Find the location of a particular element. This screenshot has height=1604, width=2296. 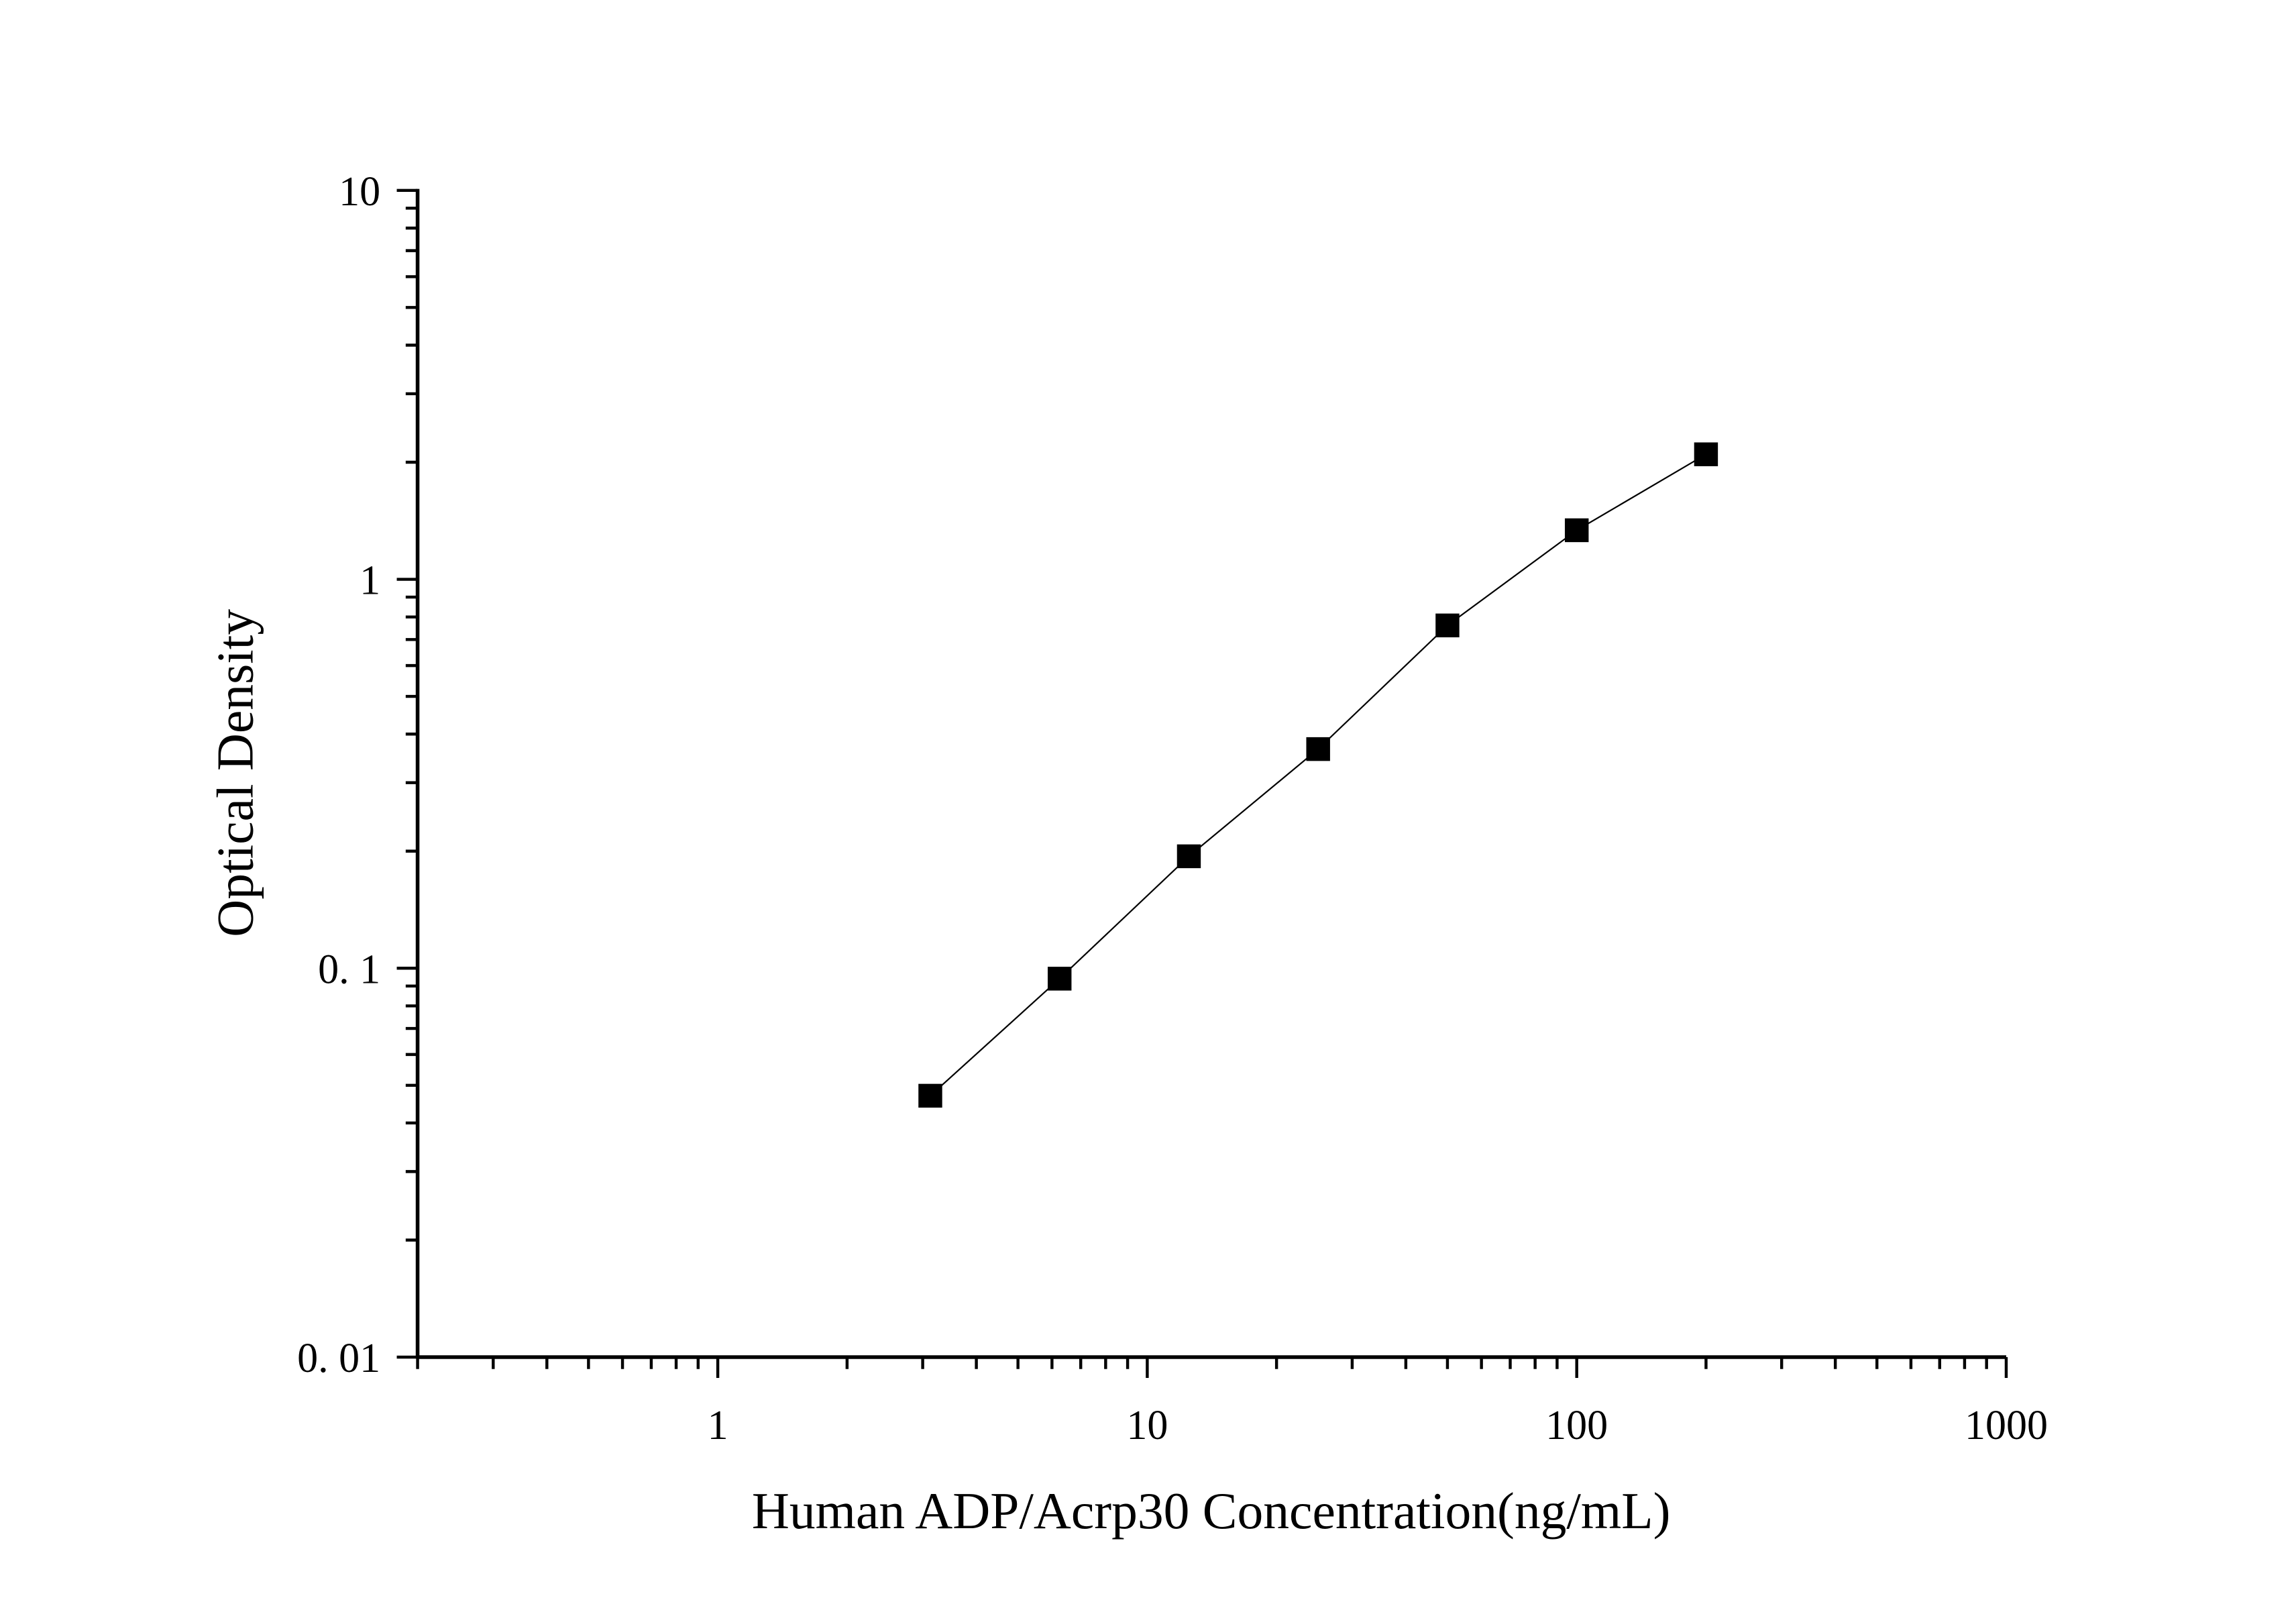

y-tick-label: 1 is located at coordinates (370, 581).